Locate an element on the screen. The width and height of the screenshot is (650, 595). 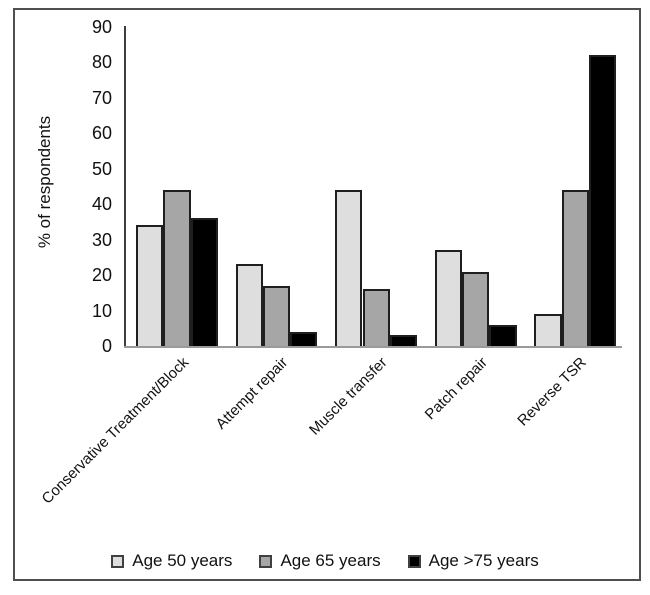
y-tick-label: 90 is located at coordinates (101, 27).